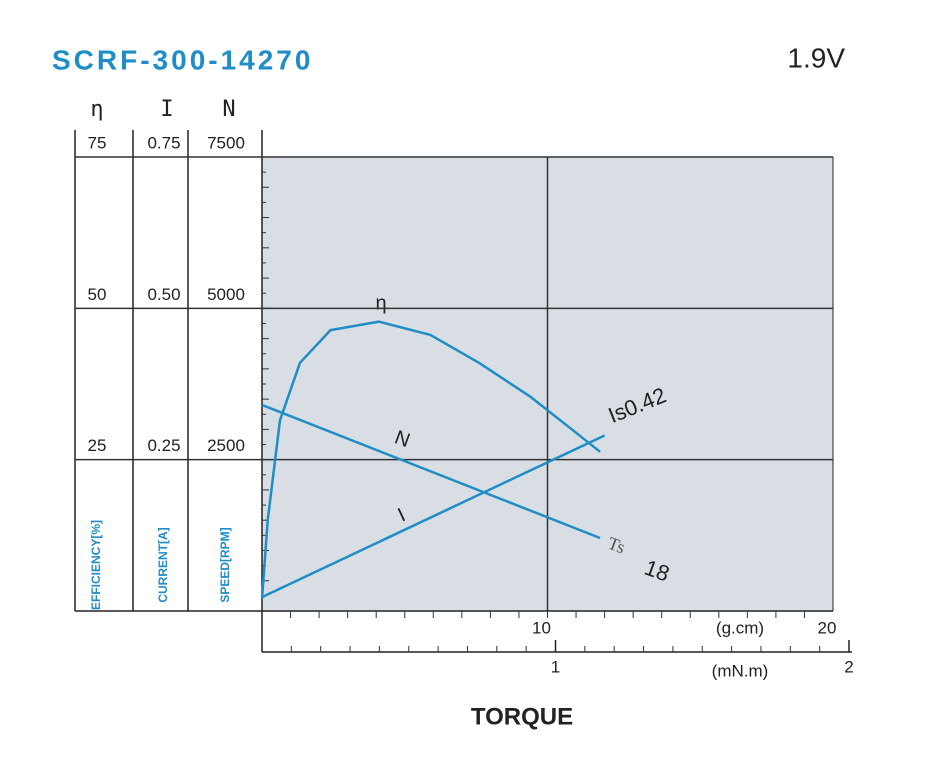 Image resolution: width=930 pixels, height=760 pixels. Describe the element at coordinates (740, 627) in the screenshot. I see `x-unit: (g.cm)` at that location.